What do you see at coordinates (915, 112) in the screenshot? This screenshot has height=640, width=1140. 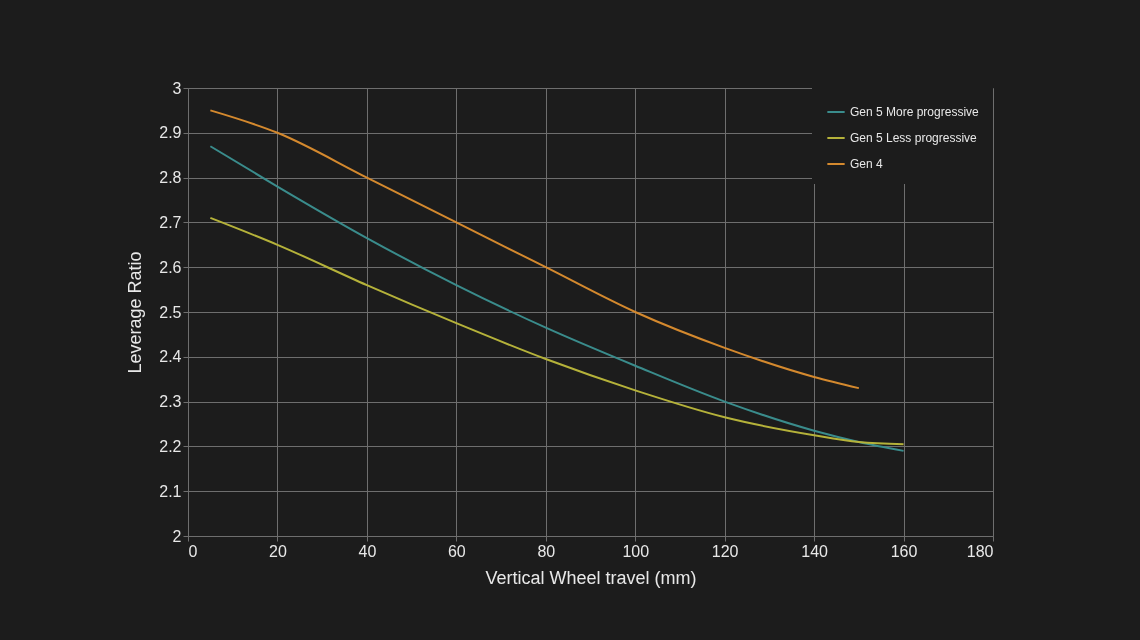 I see `legend-label: Gen 5 More progressive` at bounding box center [915, 112].